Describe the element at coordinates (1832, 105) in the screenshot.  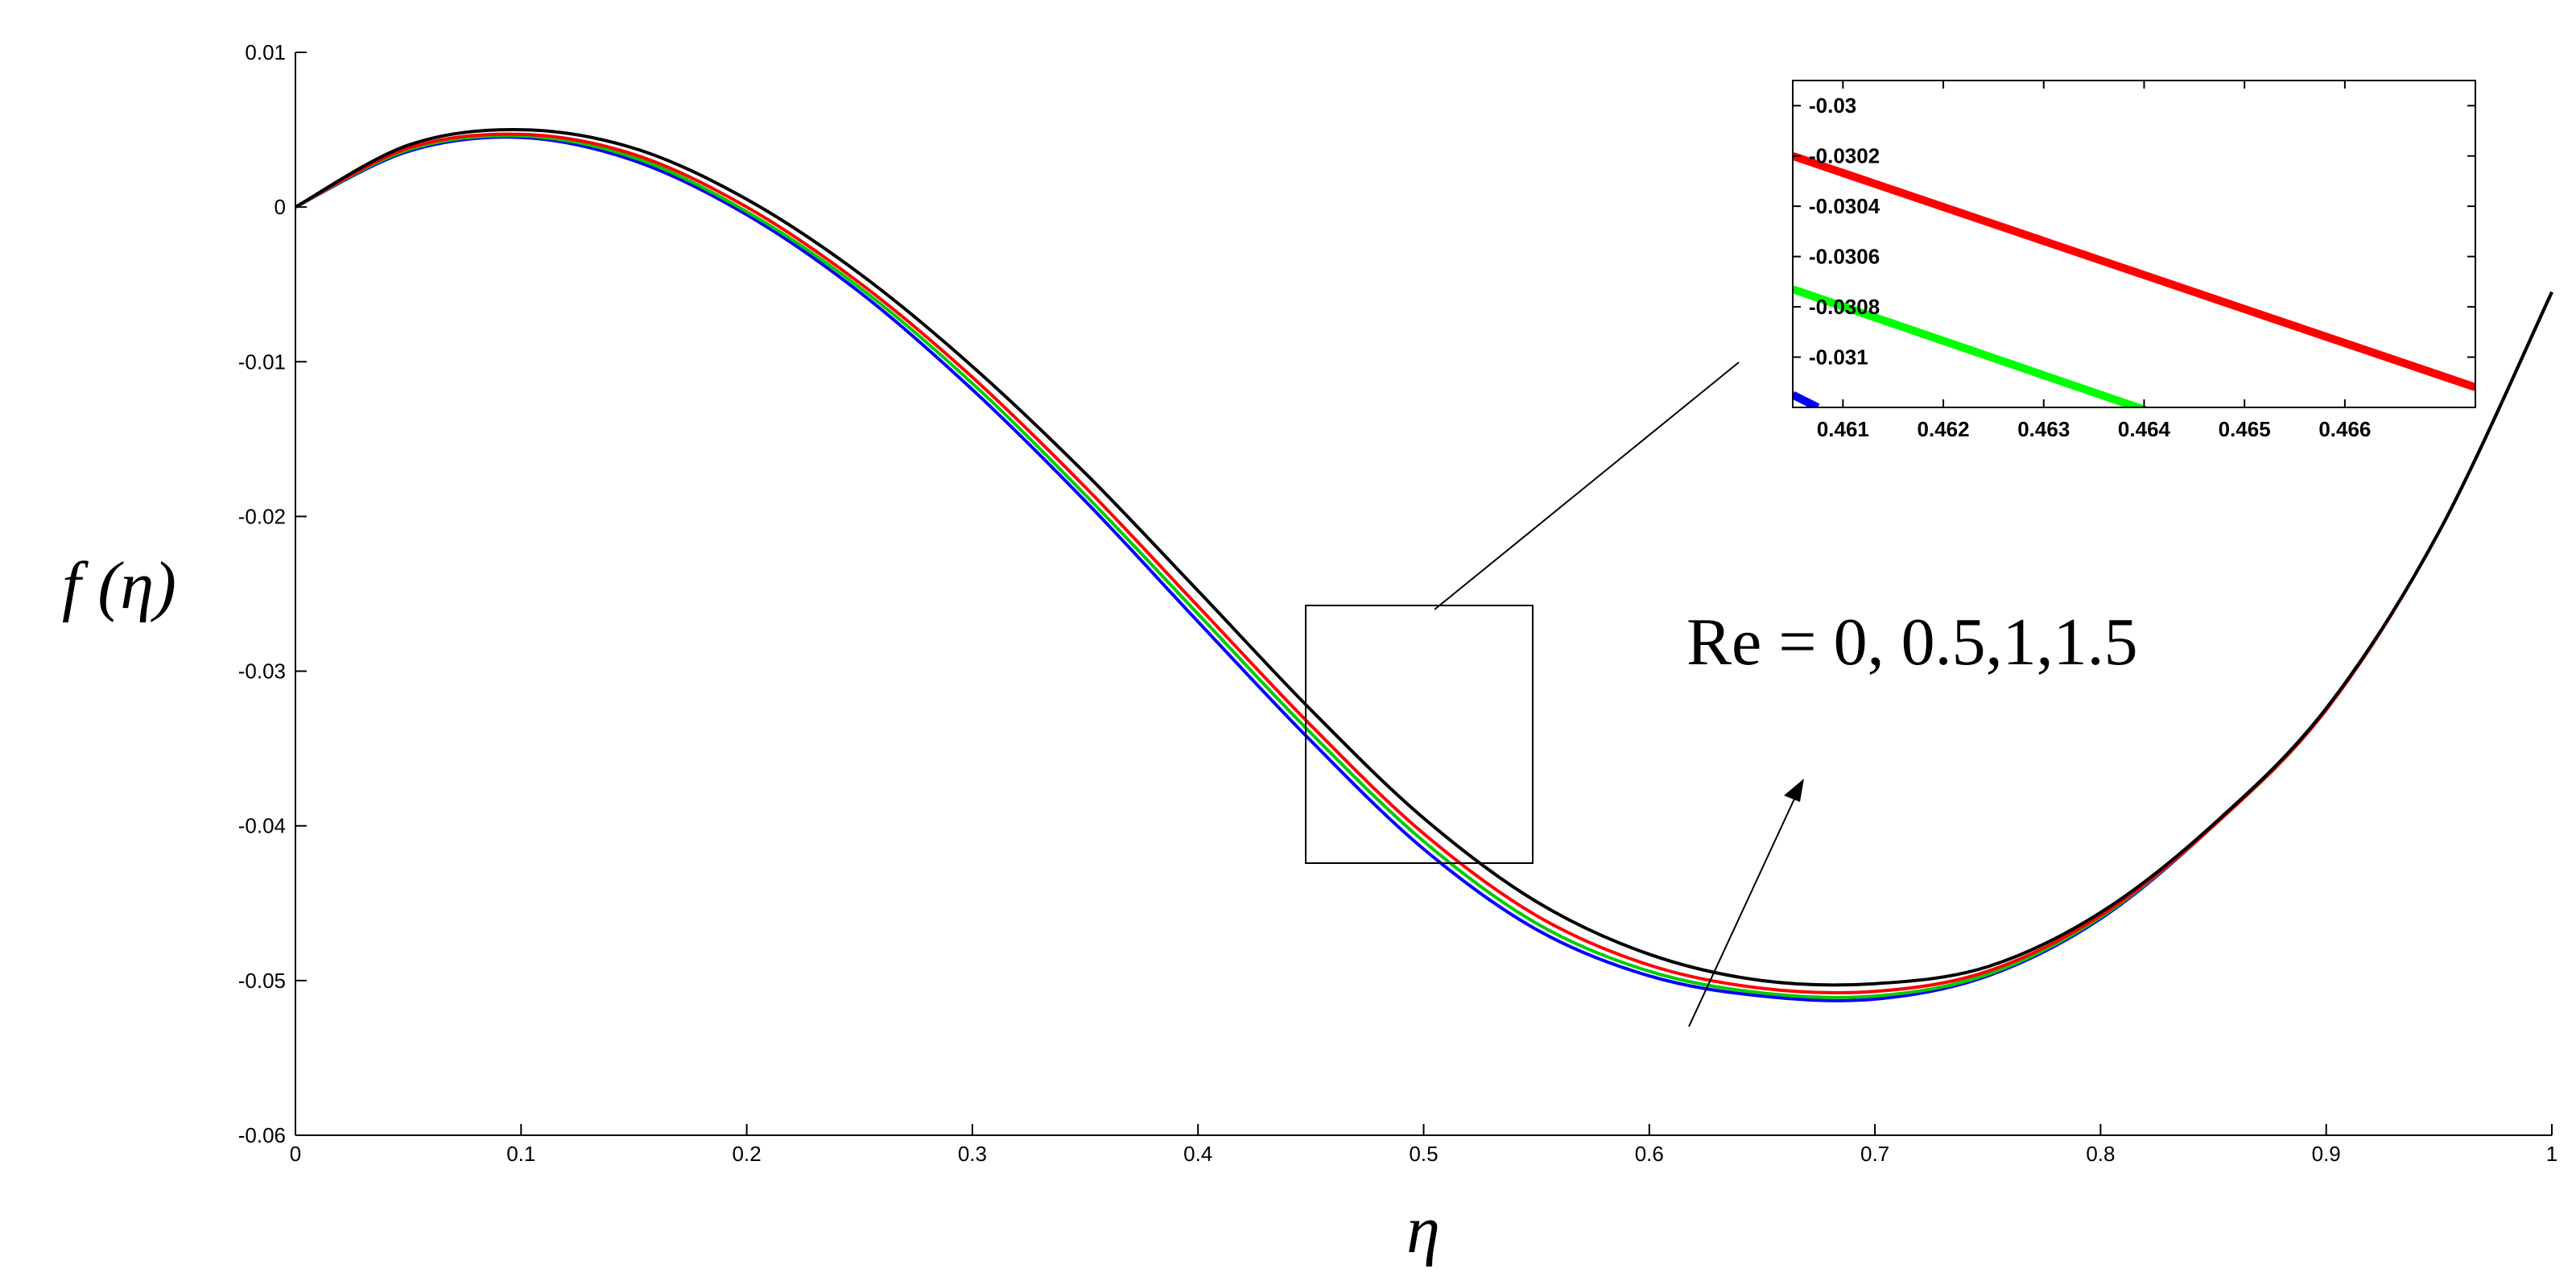
I see `inset-y-tick-label: -0.03` at that location.